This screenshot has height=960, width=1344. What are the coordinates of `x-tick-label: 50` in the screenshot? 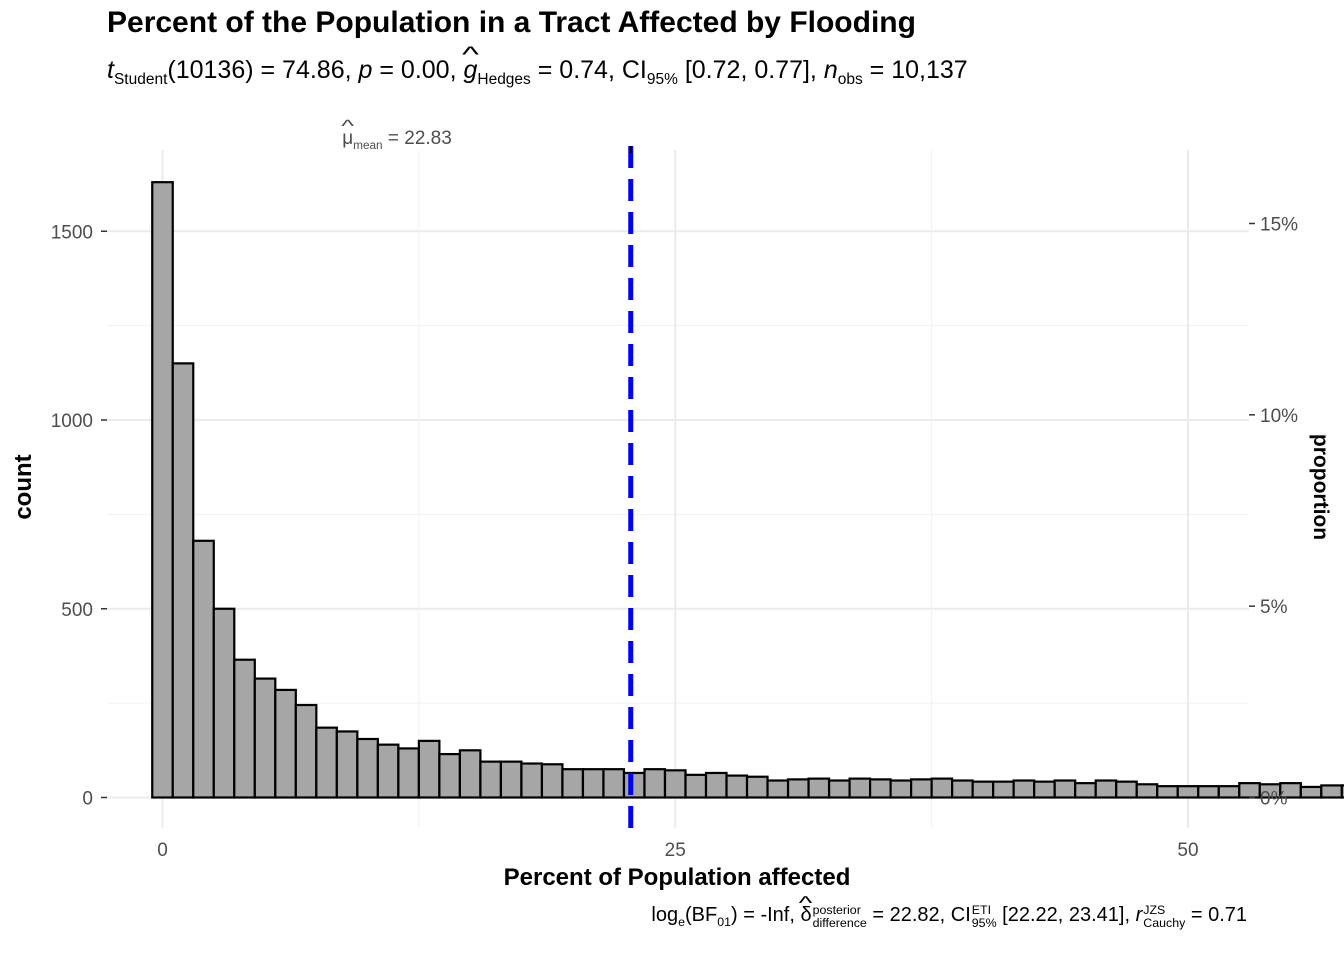 It's located at (1187, 850).